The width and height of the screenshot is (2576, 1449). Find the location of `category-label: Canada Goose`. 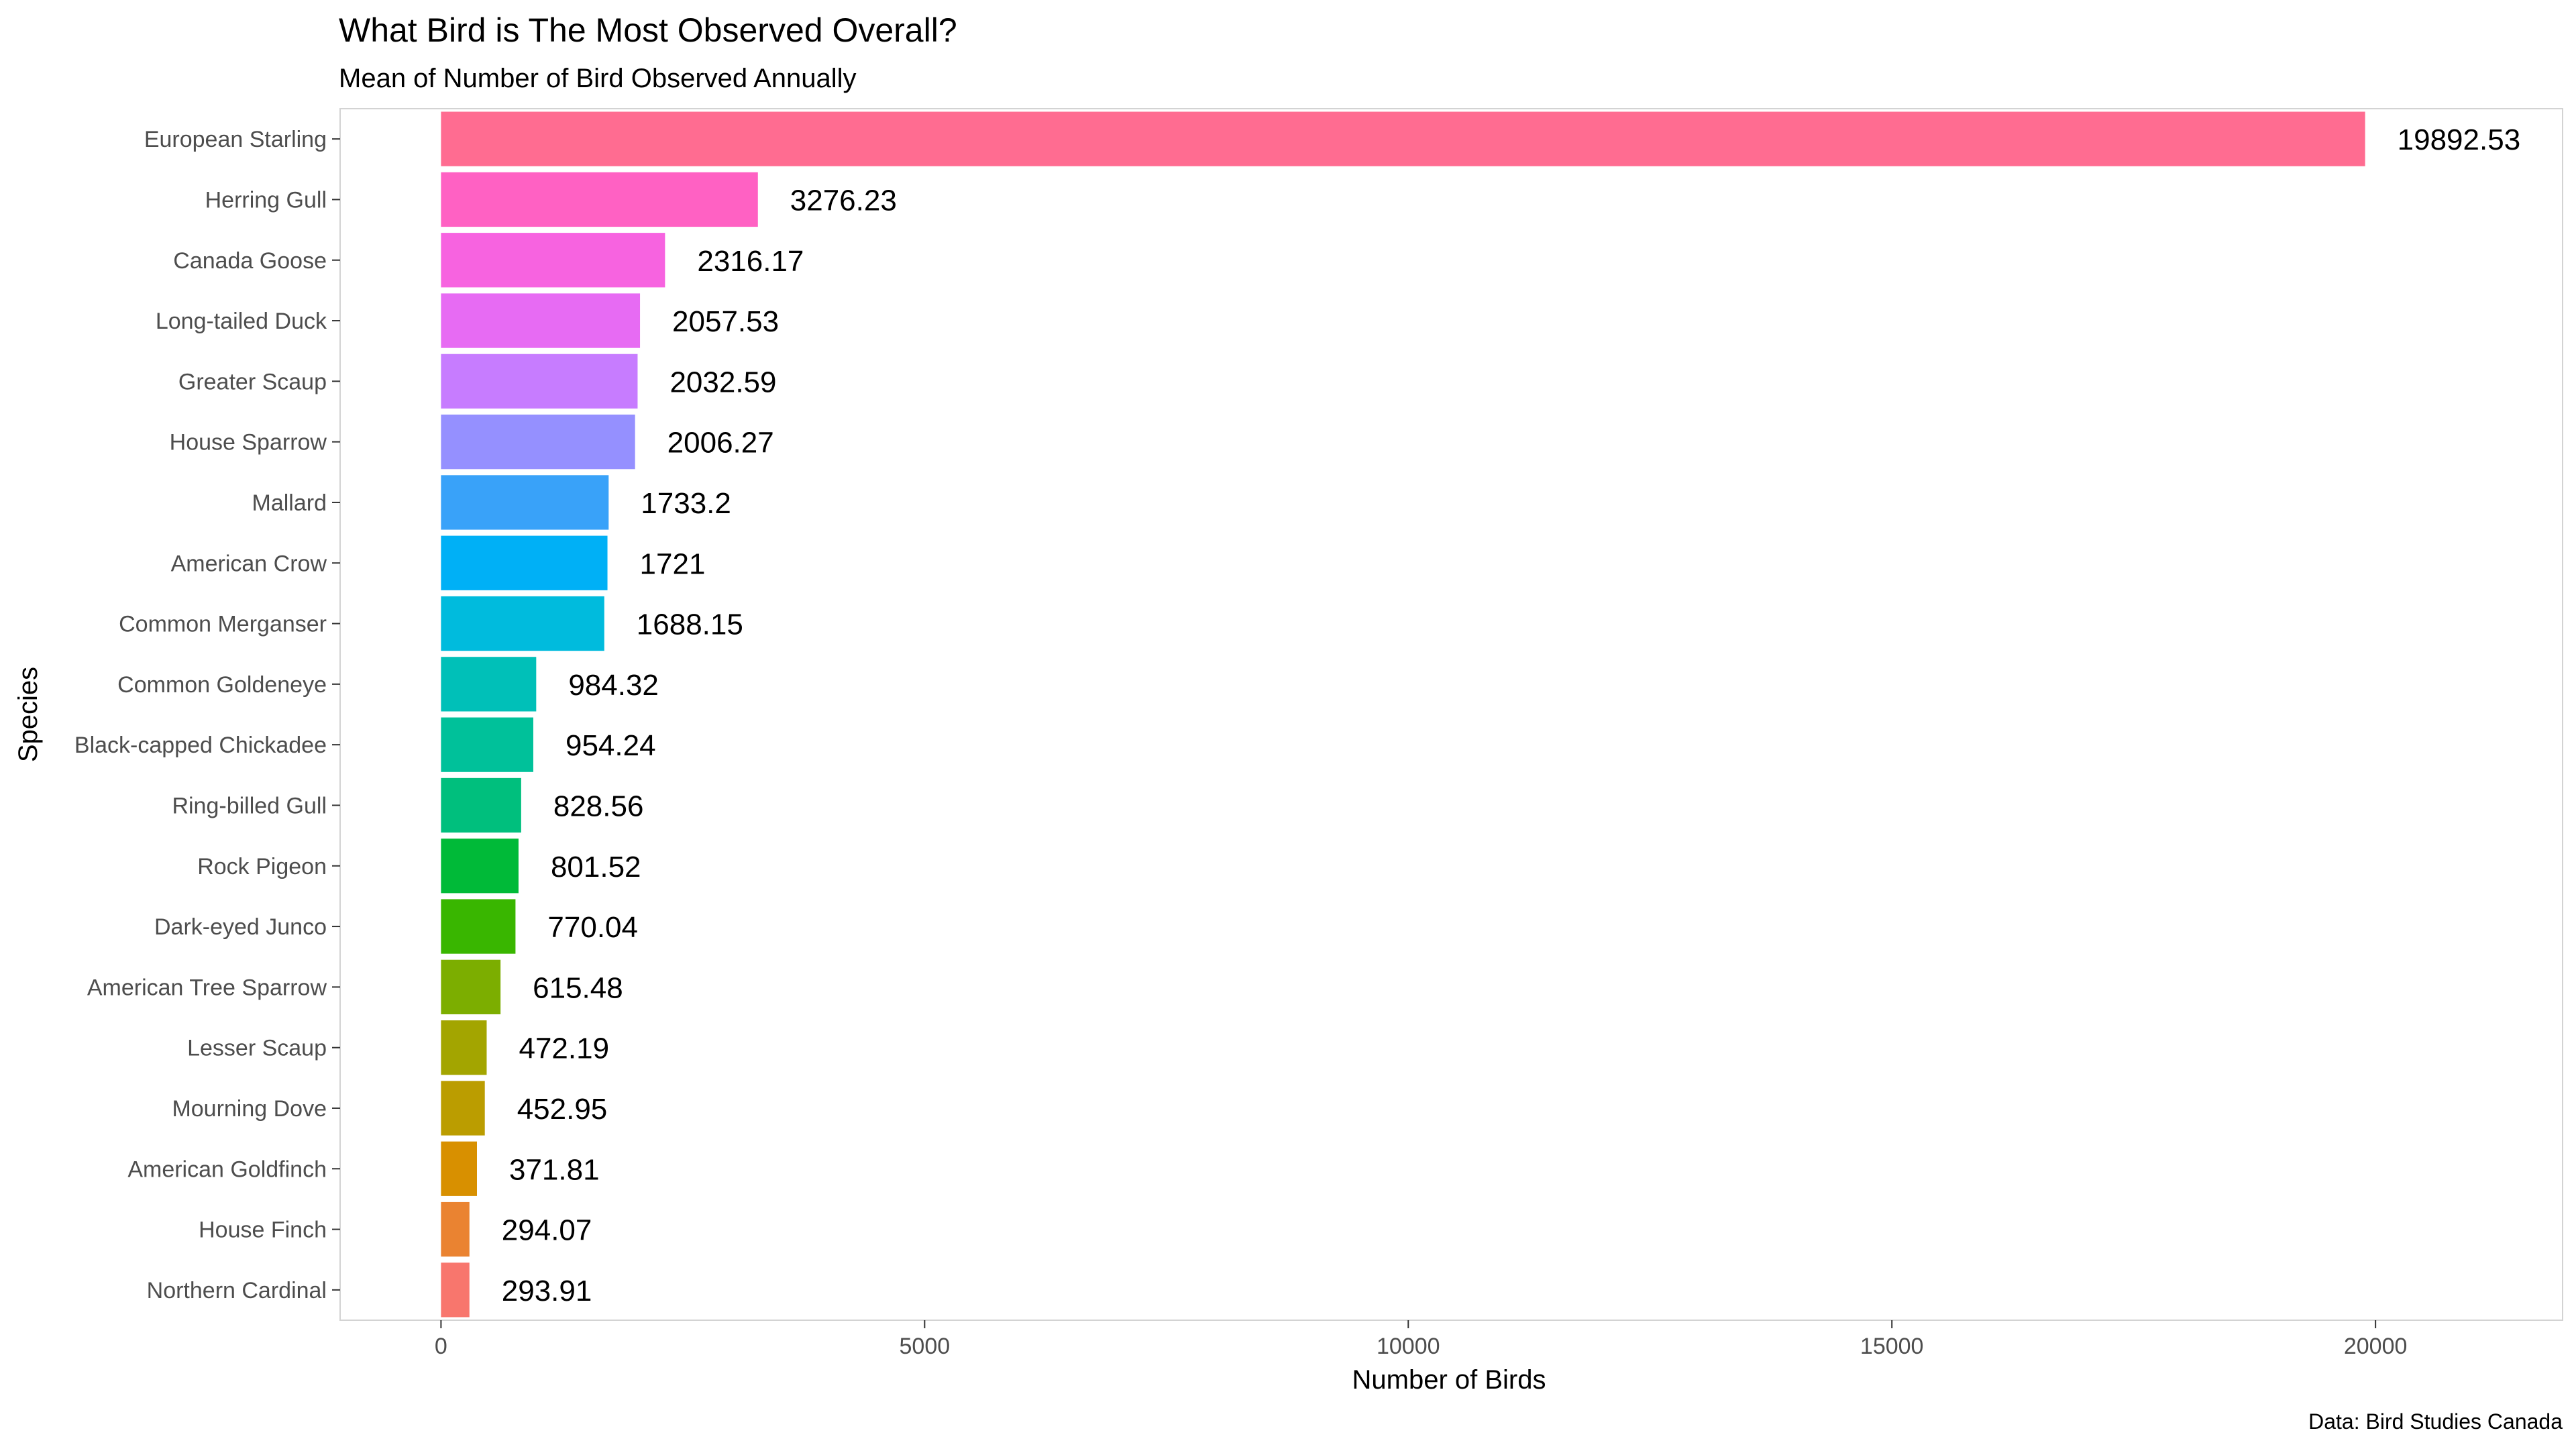

category-label: Canada Goose is located at coordinates (250, 261).